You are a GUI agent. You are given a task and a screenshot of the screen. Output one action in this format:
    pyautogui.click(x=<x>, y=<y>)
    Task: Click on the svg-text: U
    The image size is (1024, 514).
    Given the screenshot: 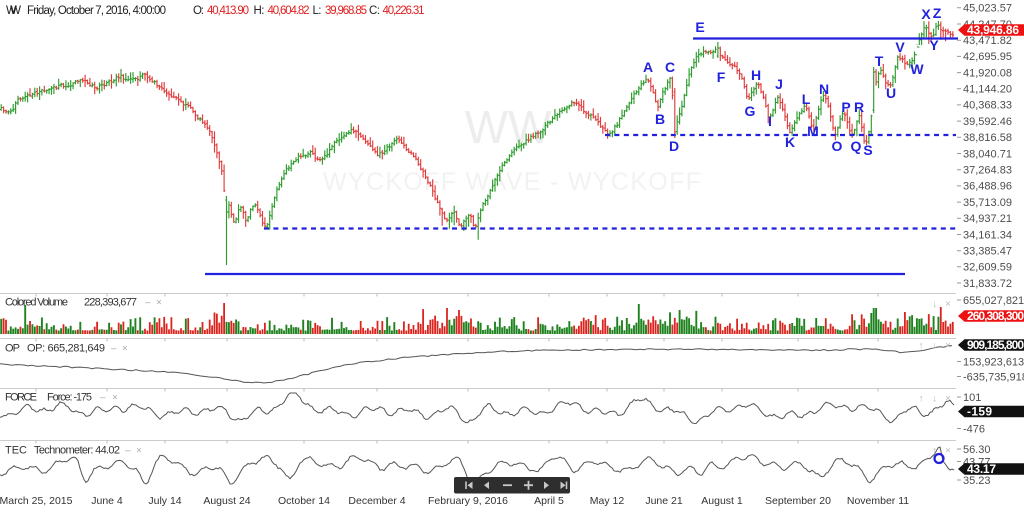 What is the action you would take?
    pyautogui.click(x=891, y=93)
    